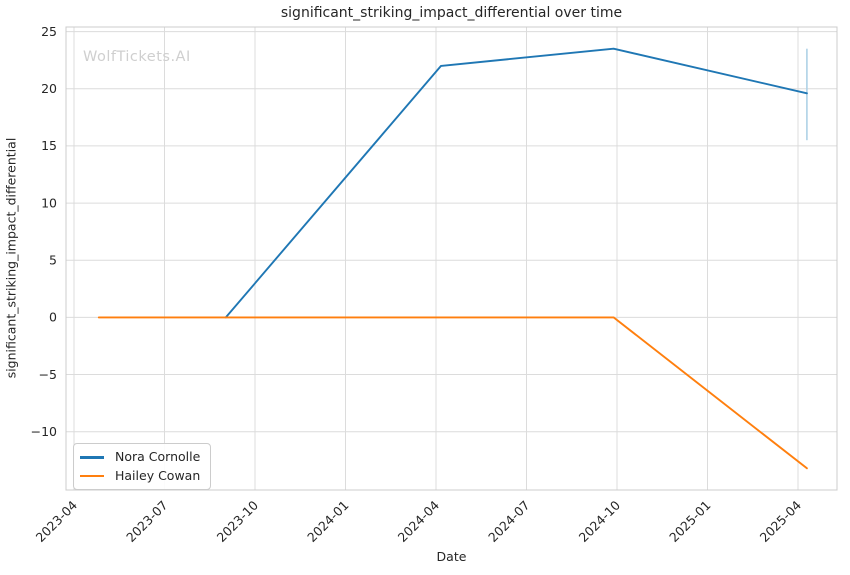 The image size is (850, 575). I want to click on legend: Nora Cornolle Hailey Cowan, so click(142, 466).